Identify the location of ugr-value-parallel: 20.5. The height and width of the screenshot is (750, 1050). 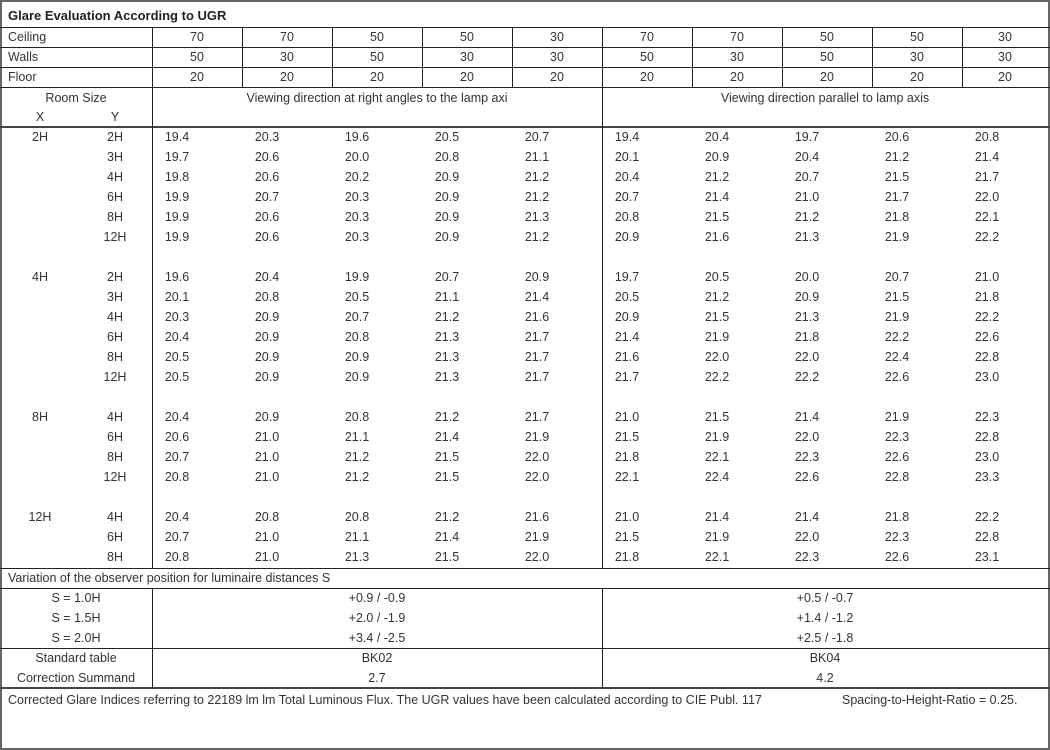
(627, 297).